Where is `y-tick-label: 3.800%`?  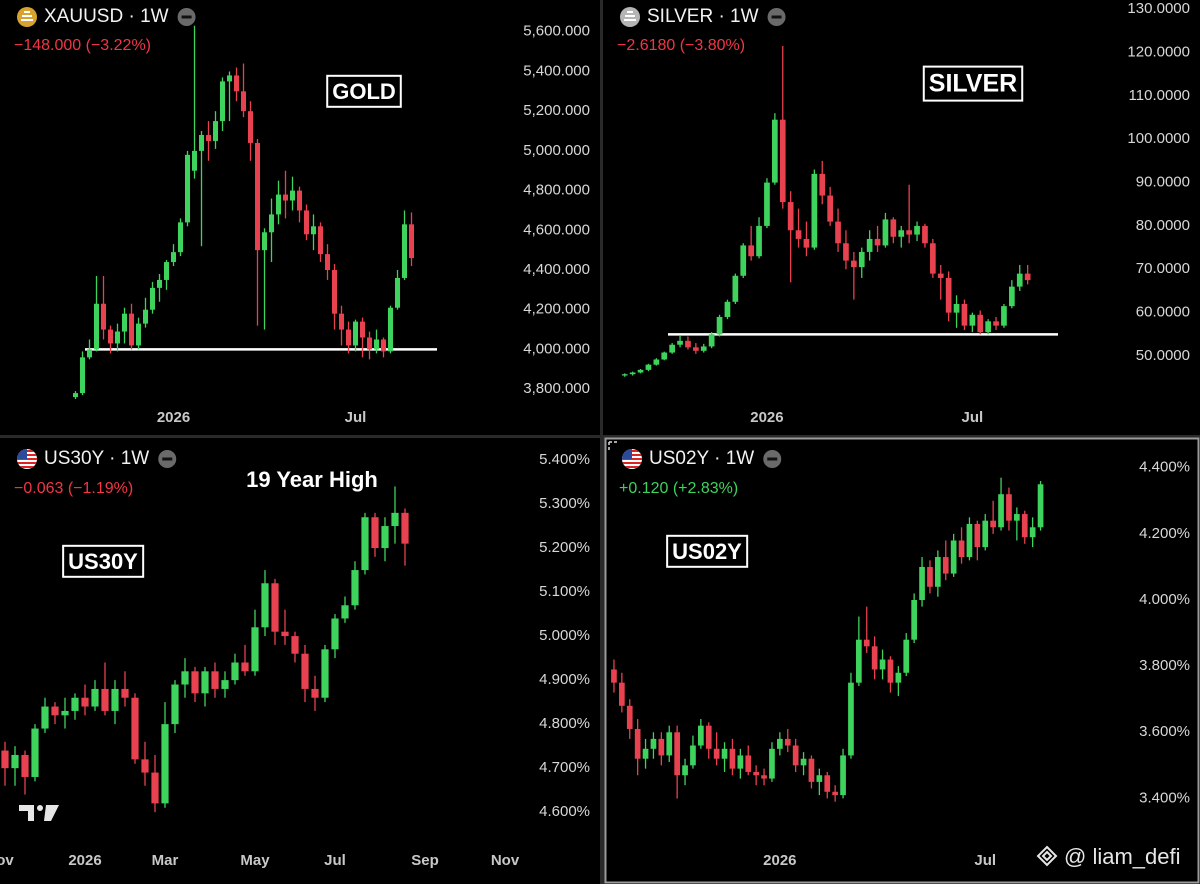
y-tick-label: 3.800% is located at coordinates (1164, 665).